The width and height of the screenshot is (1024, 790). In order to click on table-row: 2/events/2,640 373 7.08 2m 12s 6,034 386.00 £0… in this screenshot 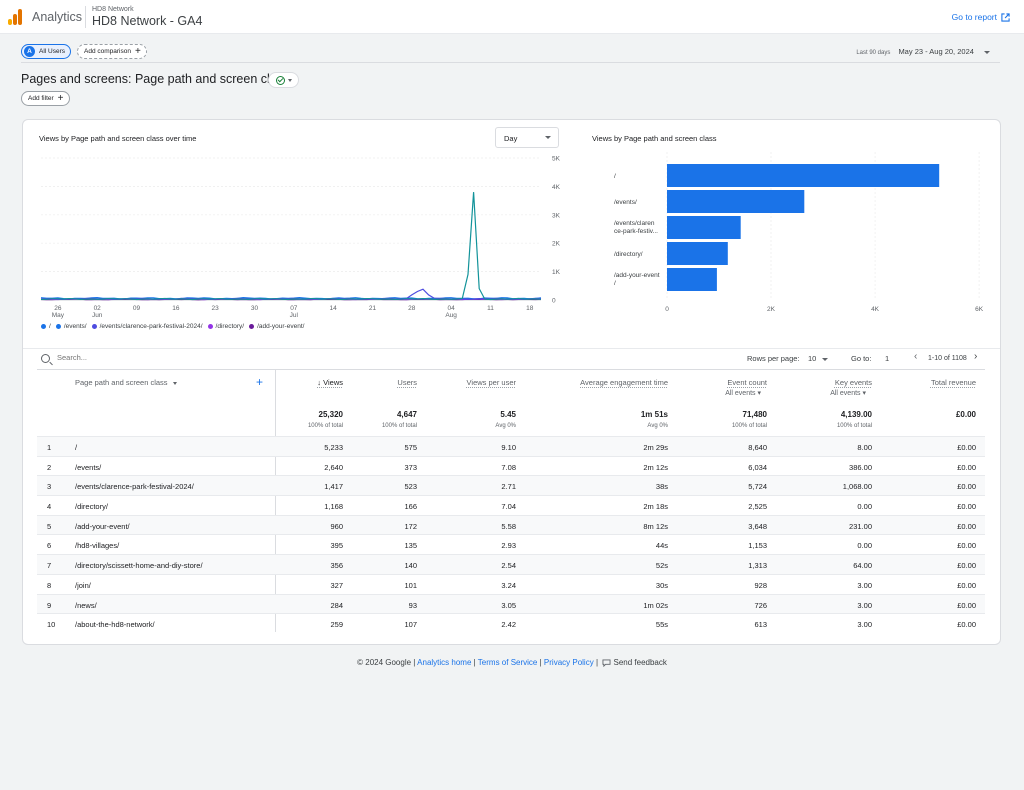, I will do `click(511, 465)`.